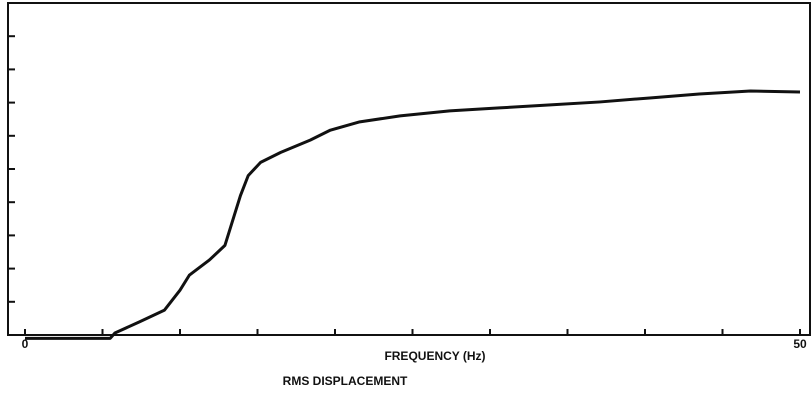 The height and width of the screenshot is (402, 812). What do you see at coordinates (800, 344) in the screenshot?
I see `x-tick-label: 50` at bounding box center [800, 344].